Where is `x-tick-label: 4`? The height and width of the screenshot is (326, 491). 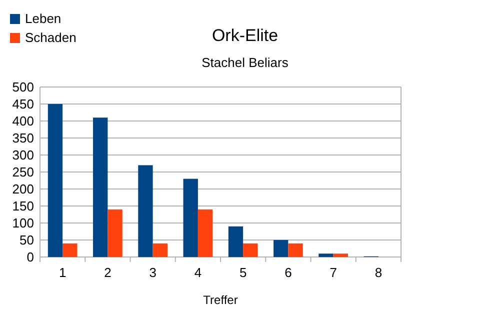
x-tick-label: 4 is located at coordinates (198, 272).